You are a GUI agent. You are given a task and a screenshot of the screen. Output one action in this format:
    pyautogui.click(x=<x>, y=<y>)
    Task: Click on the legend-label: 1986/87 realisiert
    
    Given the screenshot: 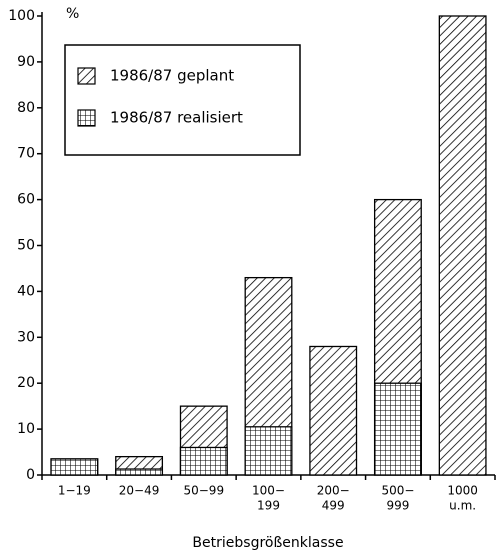 What is the action you would take?
    pyautogui.click(x=176, y=118)
    